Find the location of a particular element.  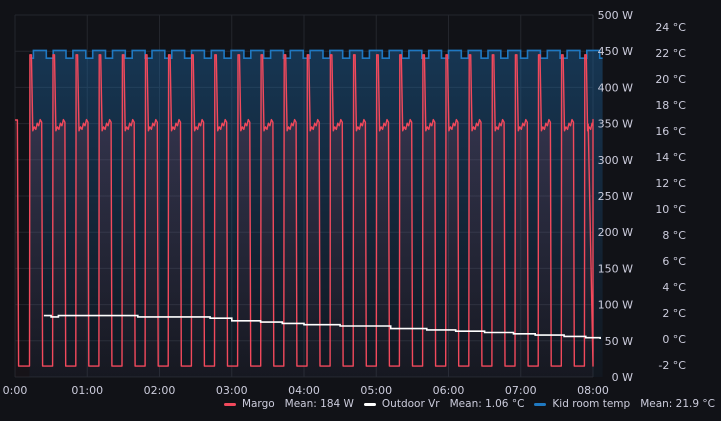

x-tick-label: 04:00 is located at coordinates (304, 390).